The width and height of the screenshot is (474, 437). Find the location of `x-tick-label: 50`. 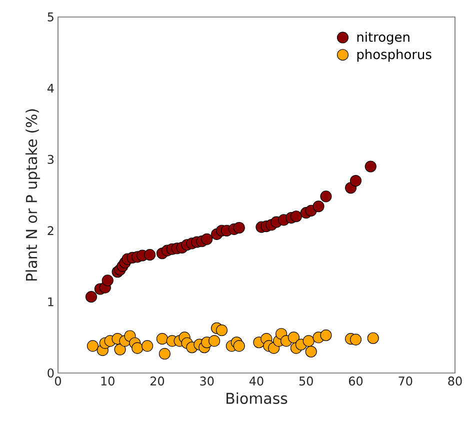

x-tick-label: 50 is located at coordinates (306, 381).